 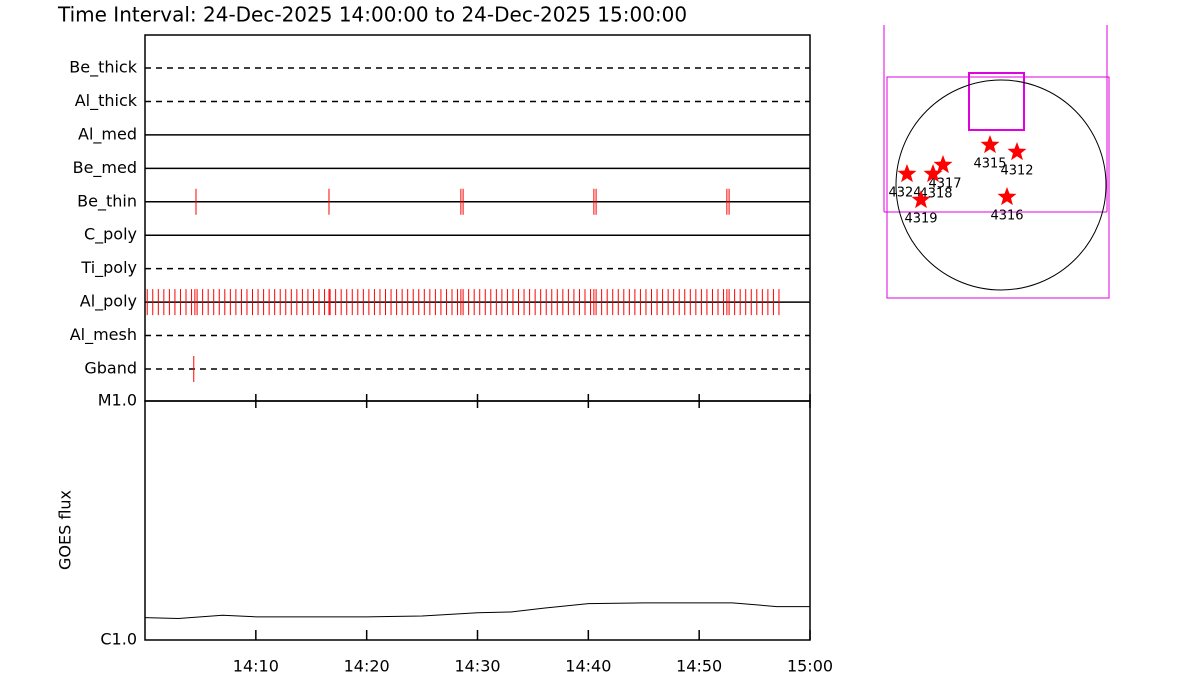 What do you see at coordinates (117, 400) in the screenshot?
I see `y-tick-label: M1.0` at bounding box center [117, 400].